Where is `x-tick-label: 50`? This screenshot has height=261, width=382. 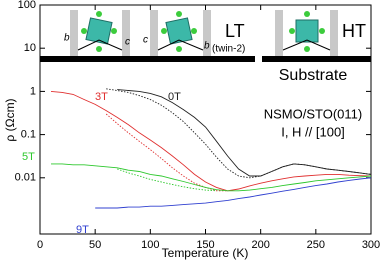 x-tick-label: 50 is located at coordinates (95, 245).